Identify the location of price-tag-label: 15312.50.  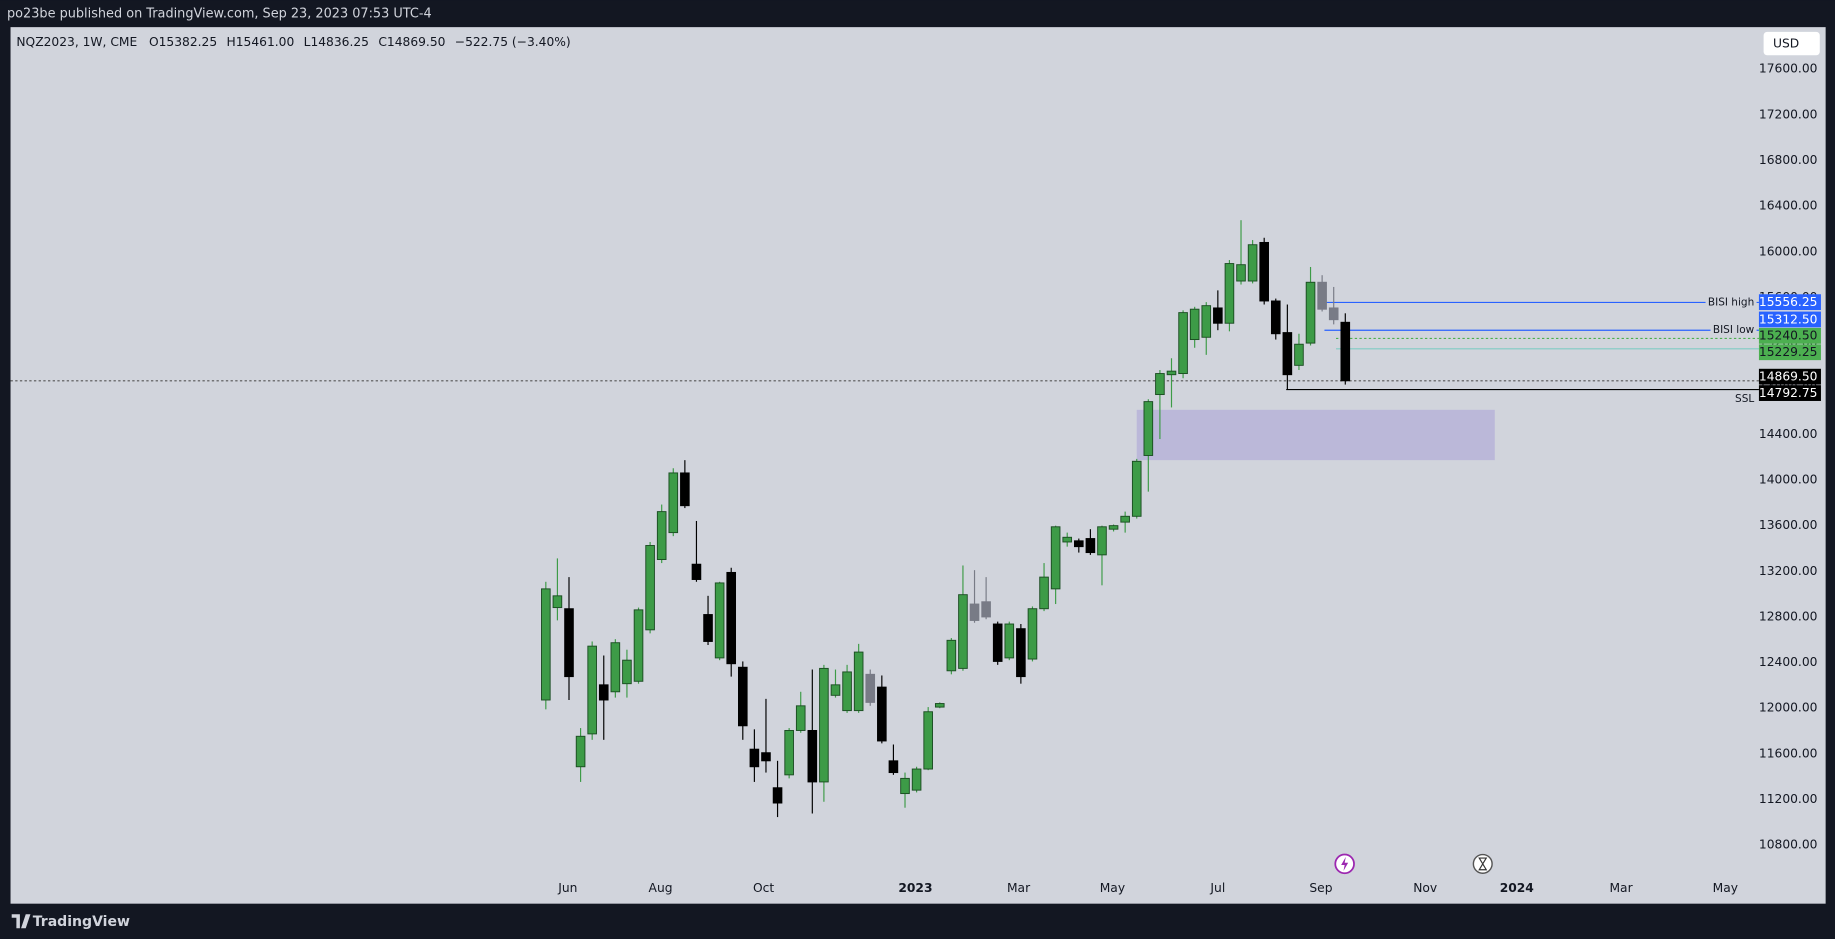
(1788, 319).